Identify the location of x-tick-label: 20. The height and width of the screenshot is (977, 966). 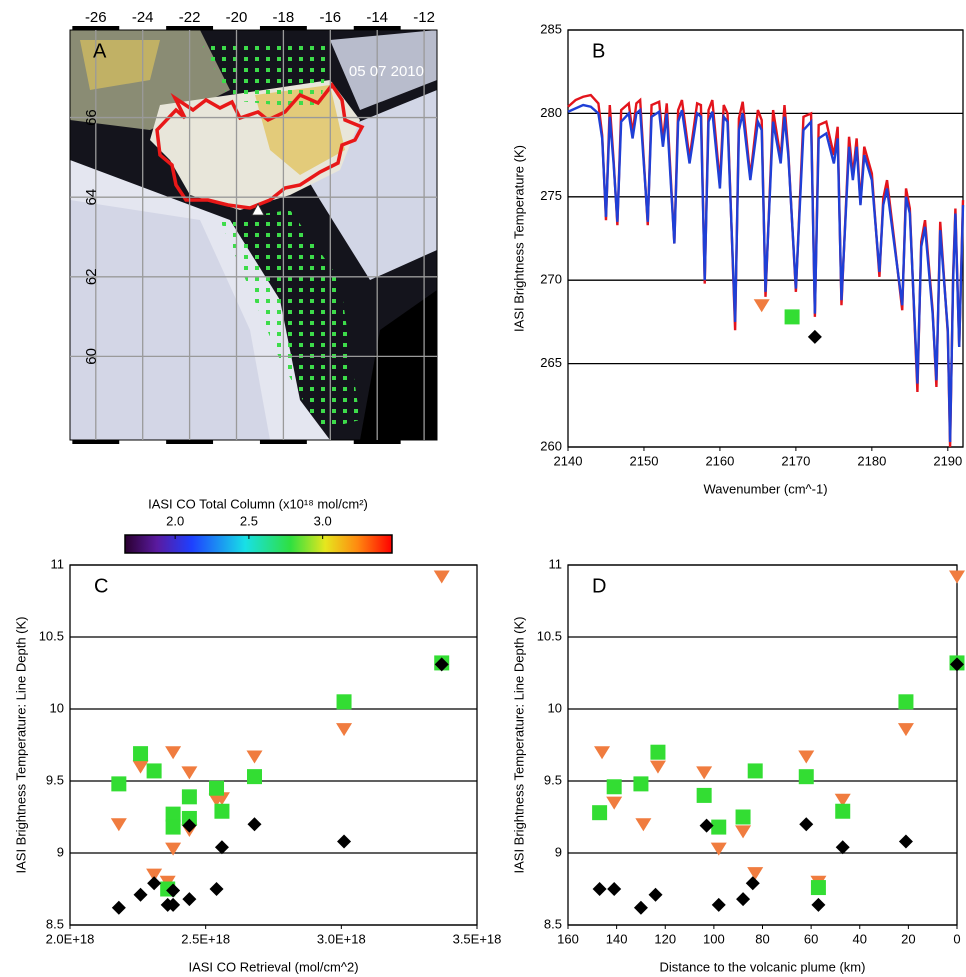
(908, 938).